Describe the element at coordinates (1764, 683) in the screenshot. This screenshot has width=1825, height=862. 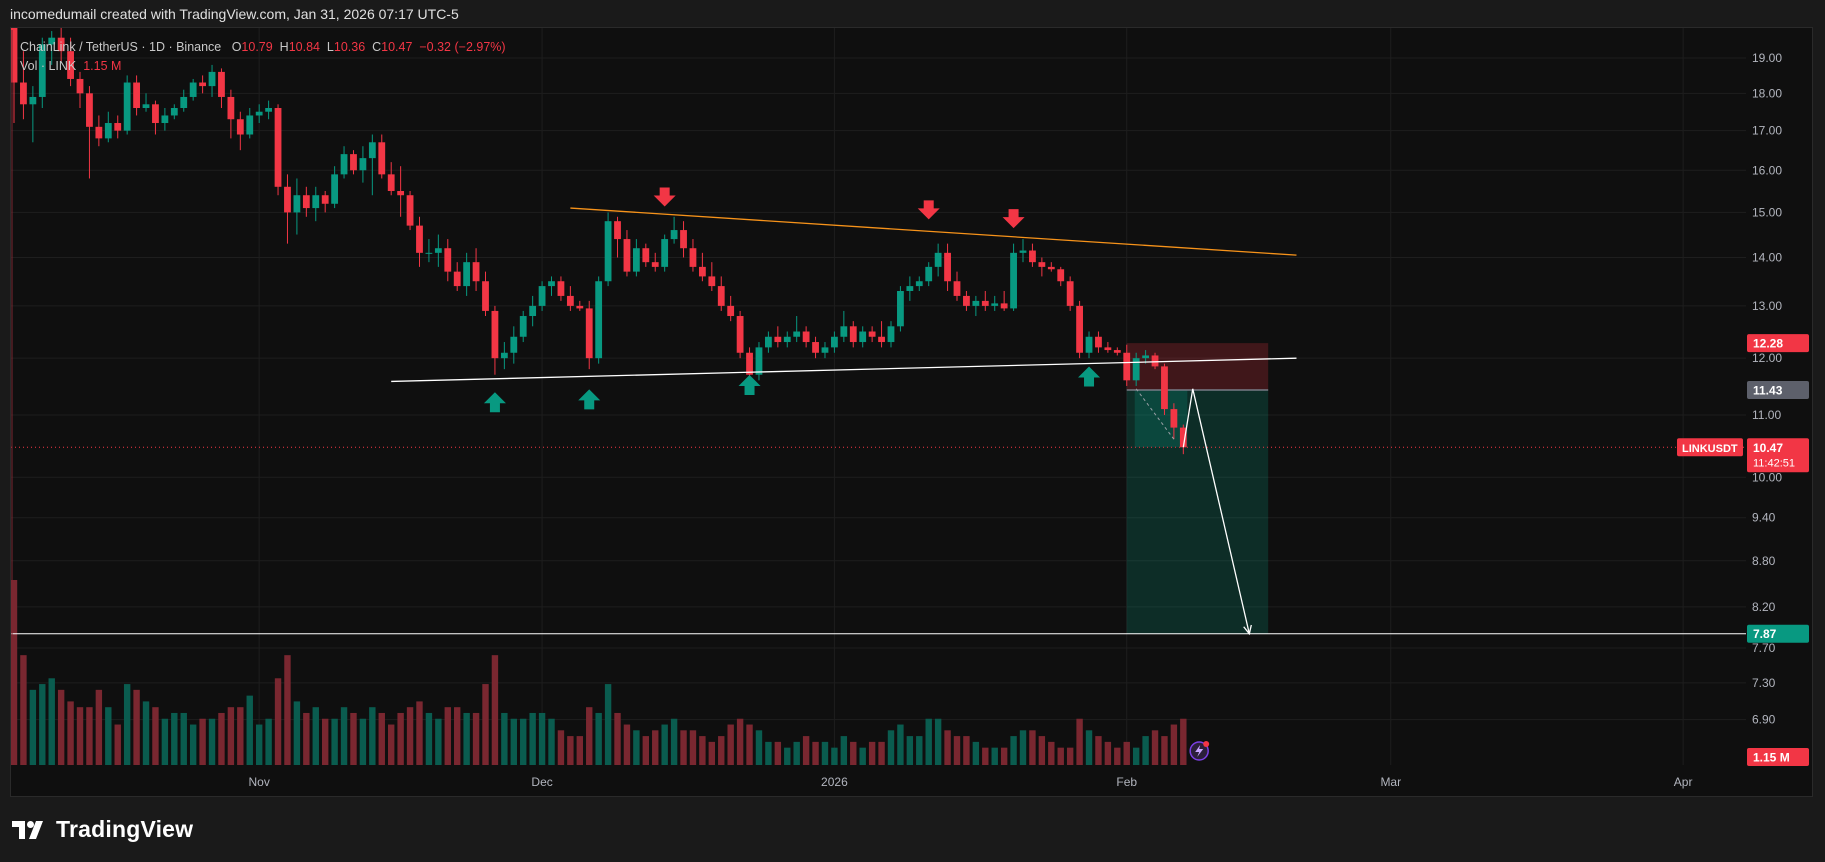
I see `price-tick-label: 7.30` at that location.